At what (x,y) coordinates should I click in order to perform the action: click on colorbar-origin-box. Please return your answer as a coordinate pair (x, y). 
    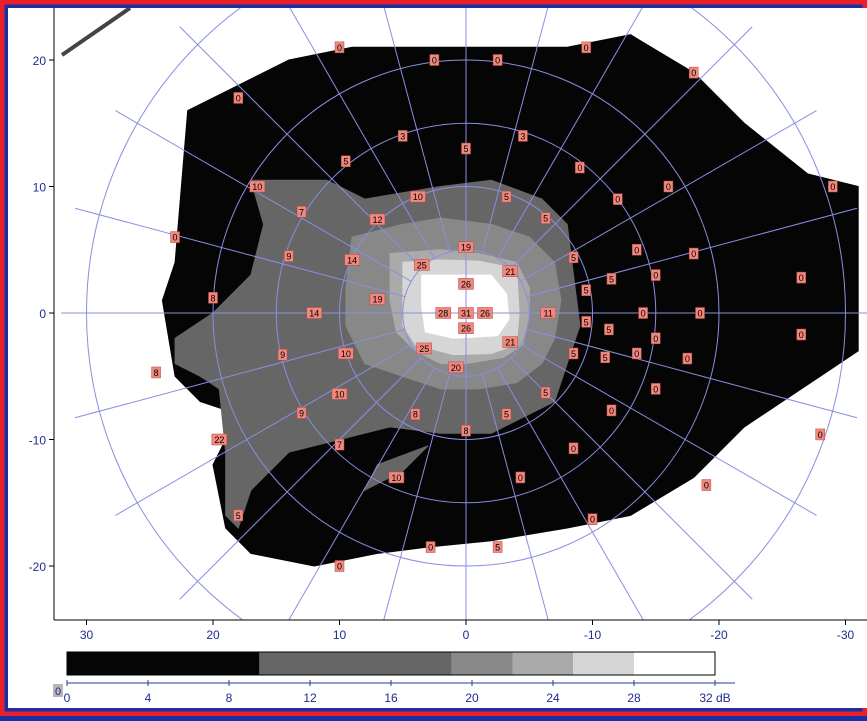
    Looking at the image, I should click on (58, 690).